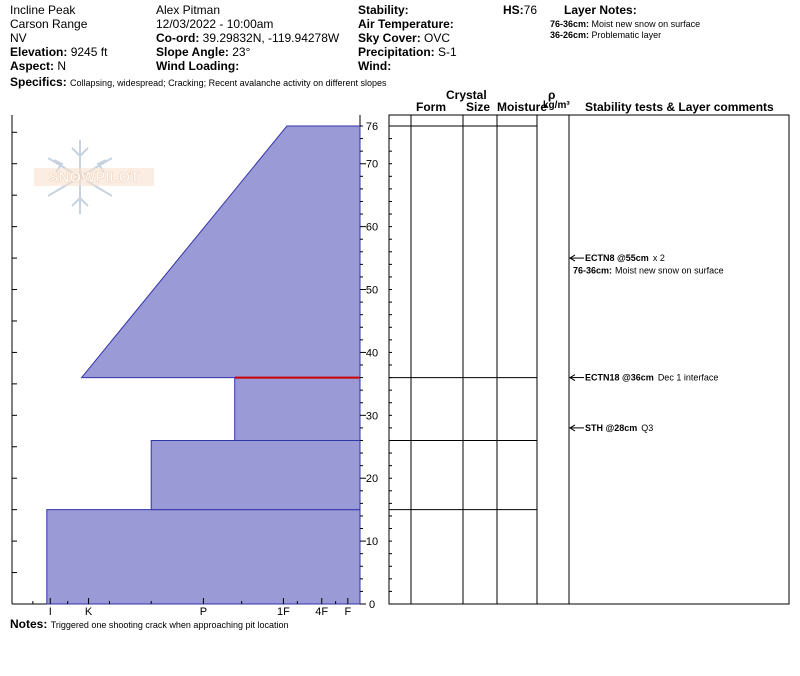  I want to click on coord-label: Co-ord:, so click(178, 38).